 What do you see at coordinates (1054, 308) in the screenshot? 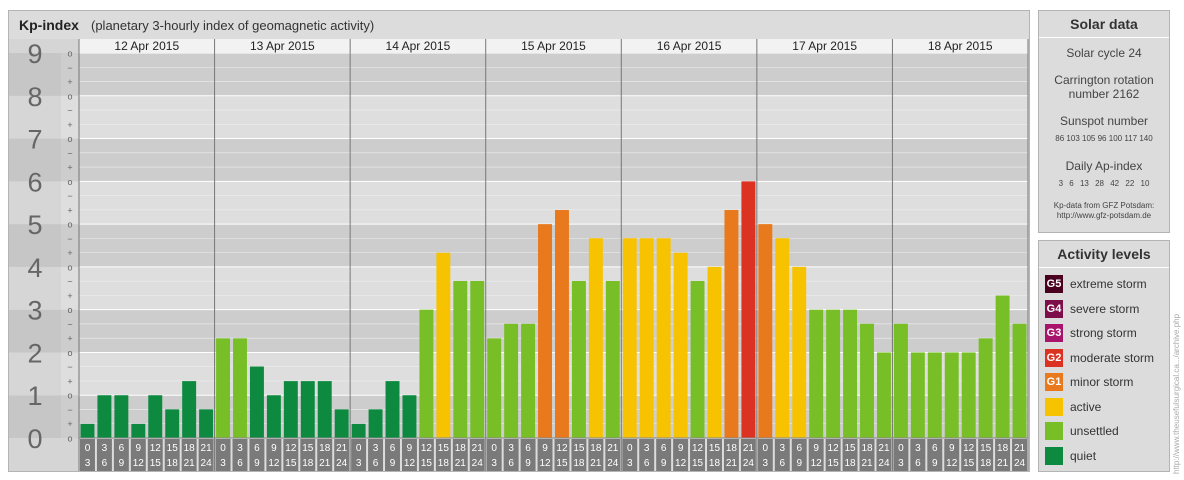
I see `level-badge: G4` at bounding box center [1054, 308].